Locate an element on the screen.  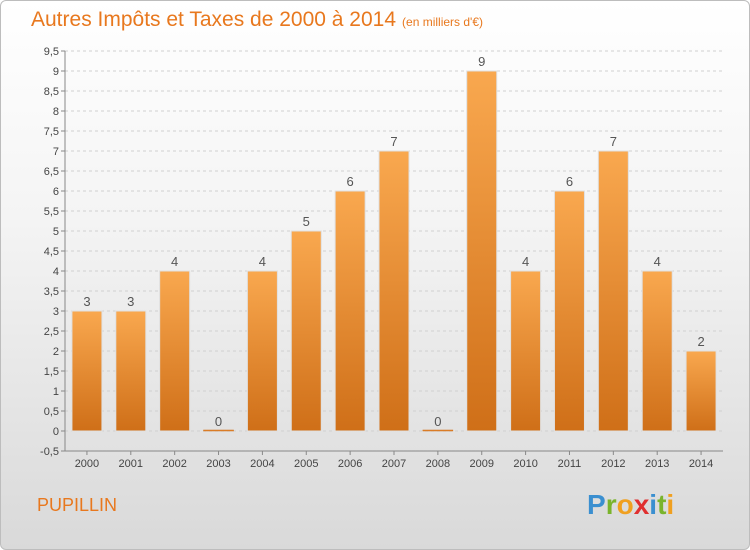
bar-2001 is located at coordinates (131, 371).